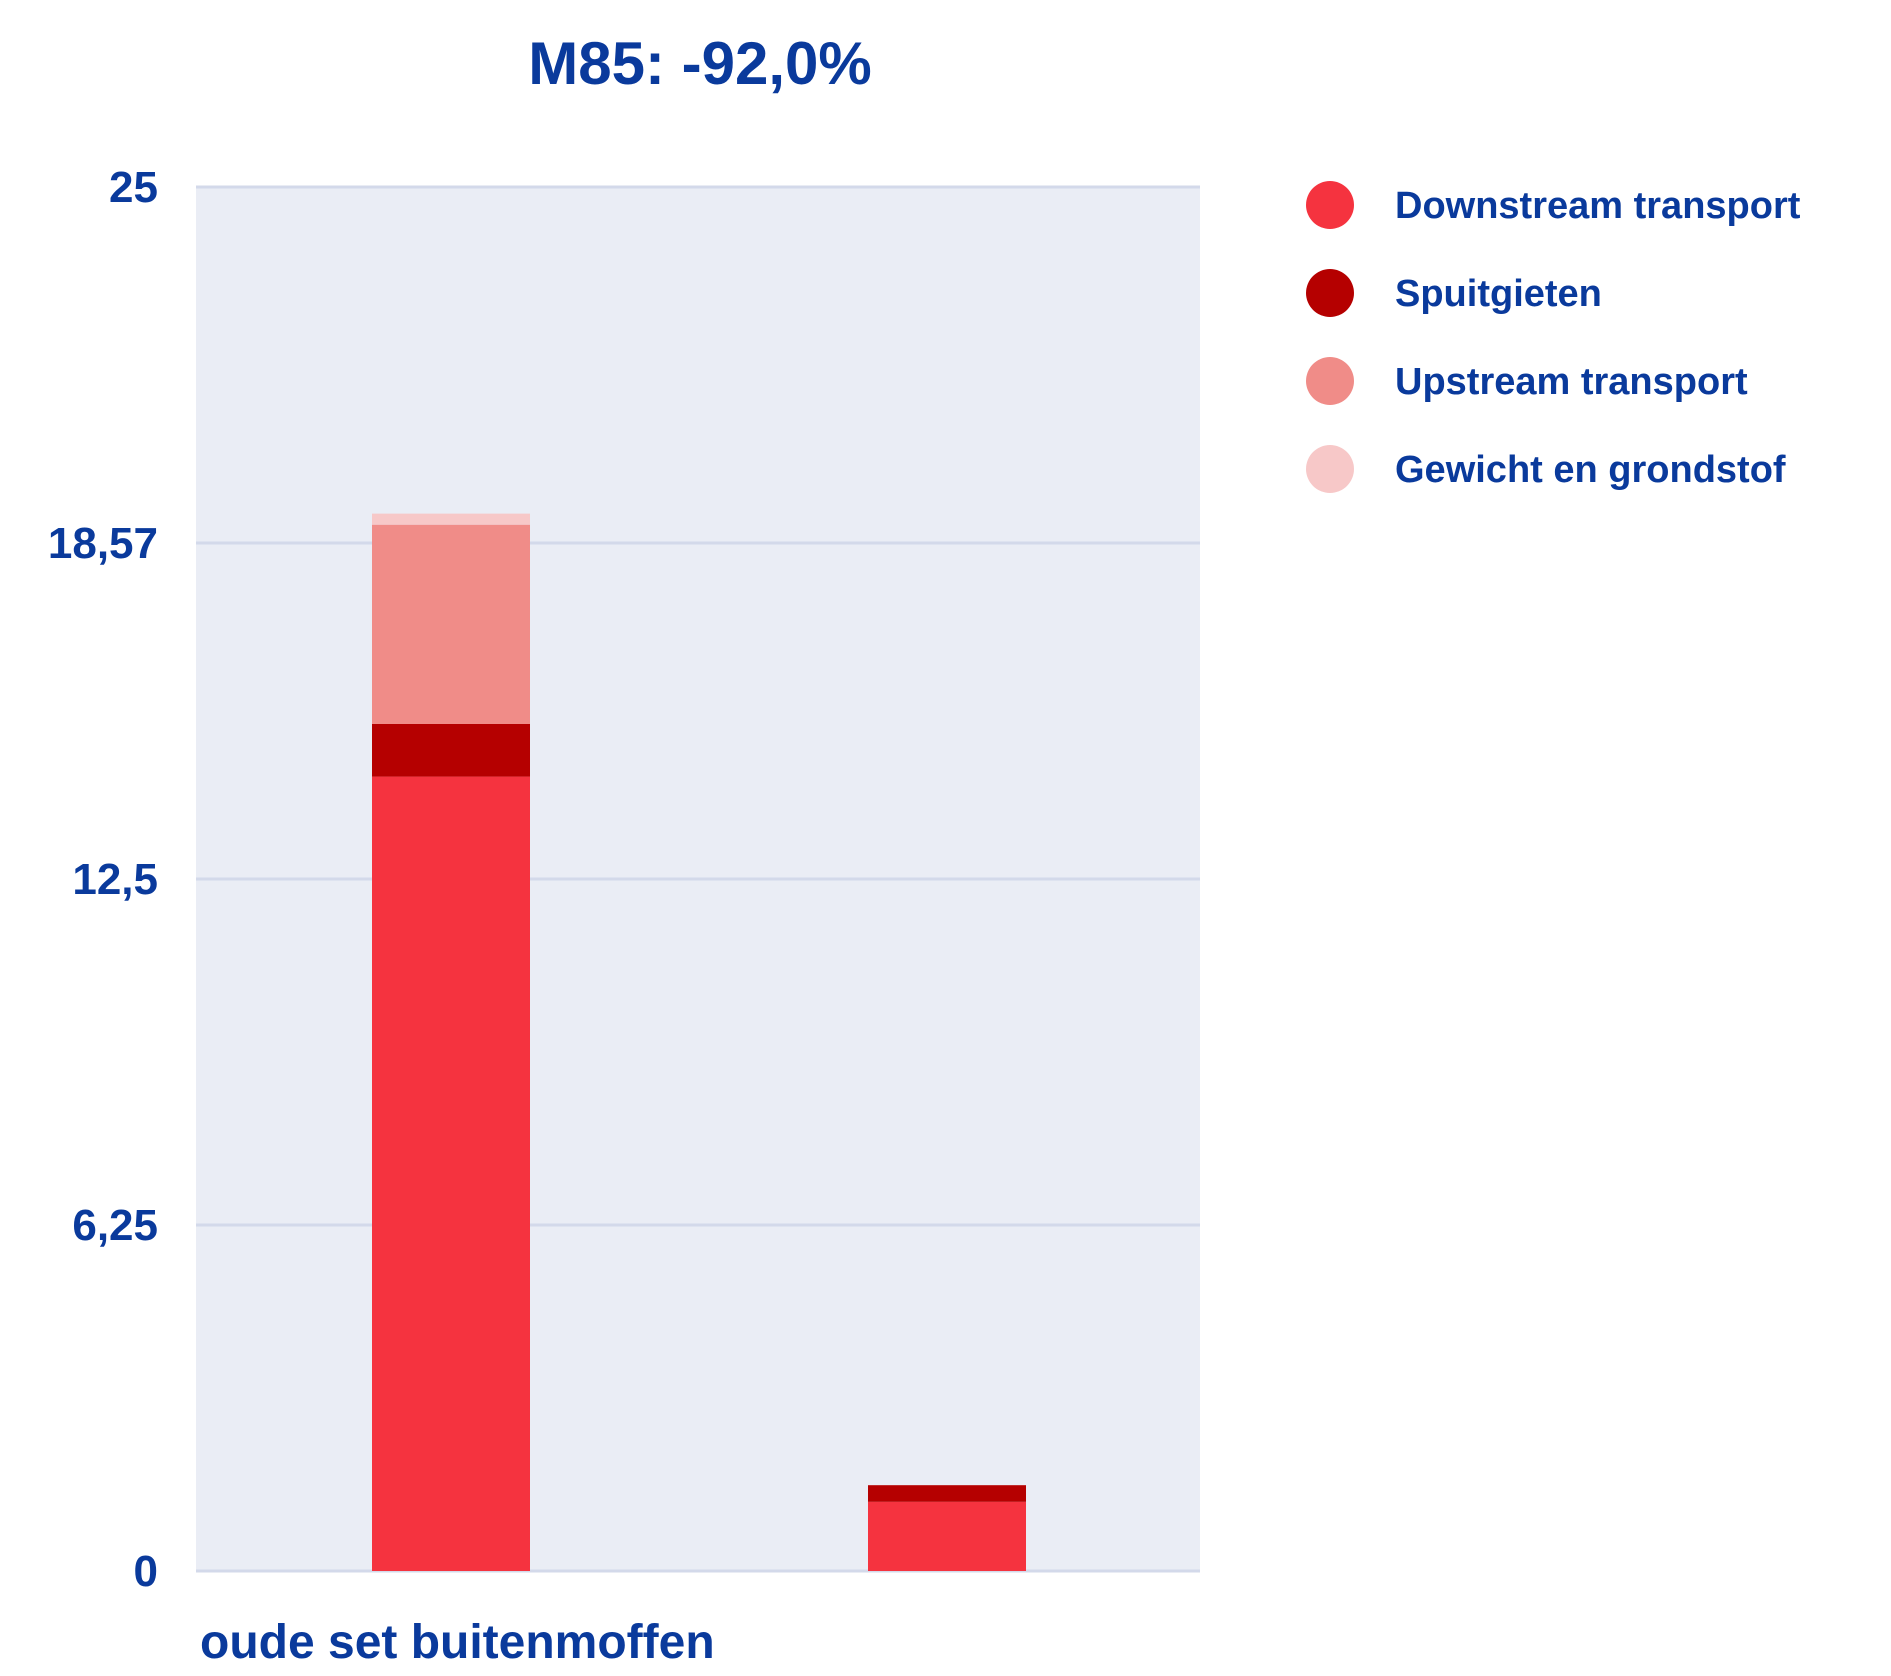 The height and width of the screenshot is (1676, 1891). Describe the element at coordinates (1598, 206) in the screenshot. I see `legend-label: Downstream transport` at that location.